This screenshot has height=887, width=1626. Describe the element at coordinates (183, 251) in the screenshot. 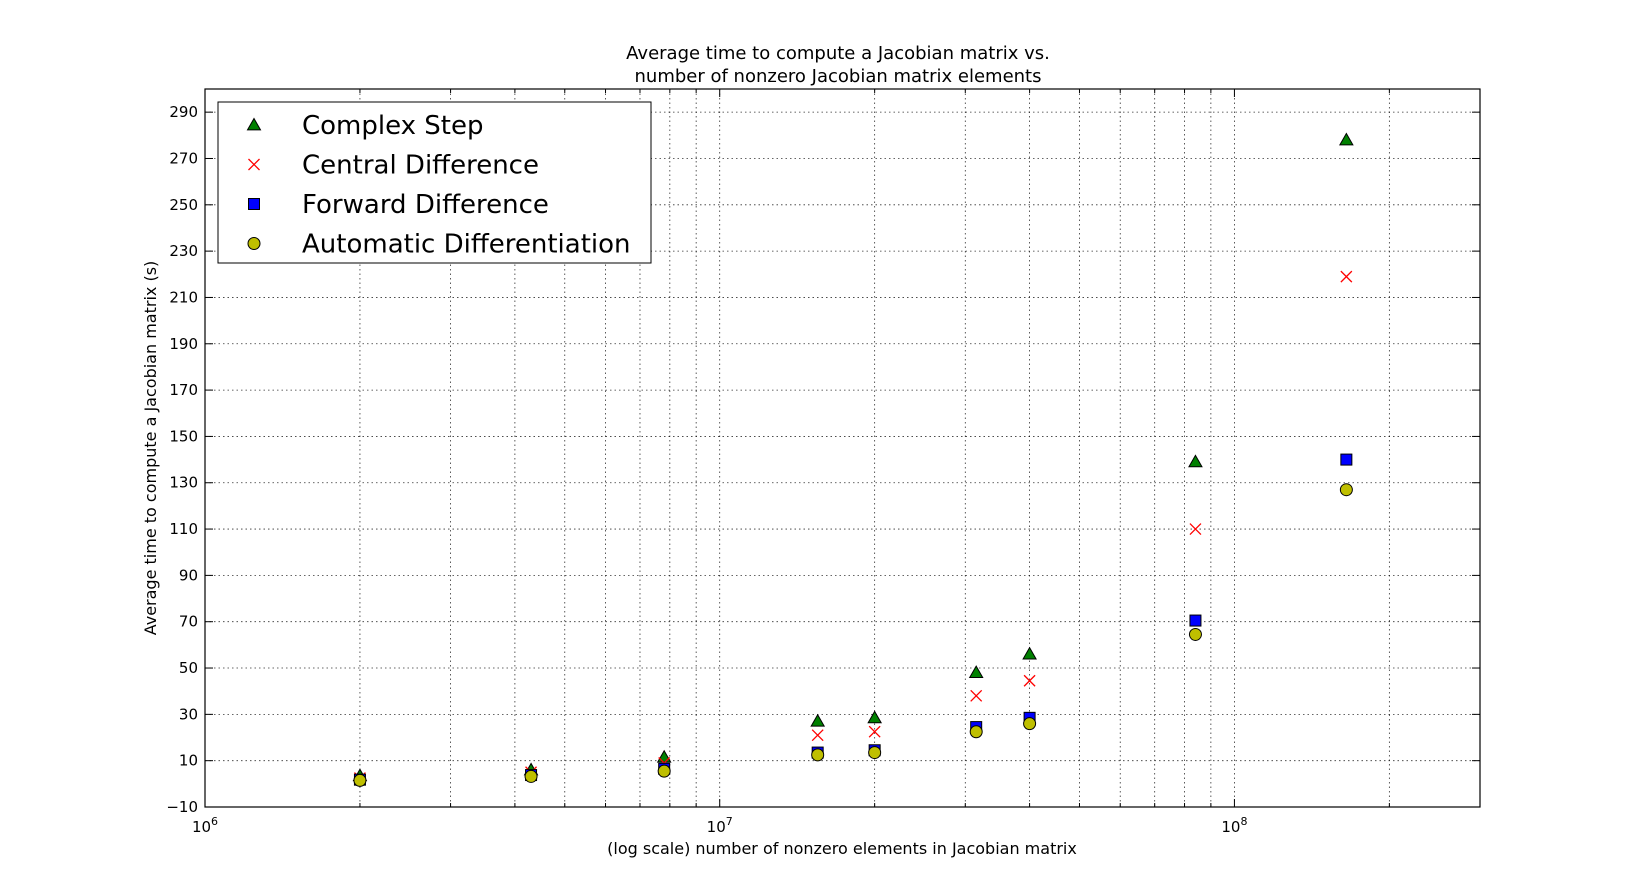

I see `y-tick-label: 230` at that location.